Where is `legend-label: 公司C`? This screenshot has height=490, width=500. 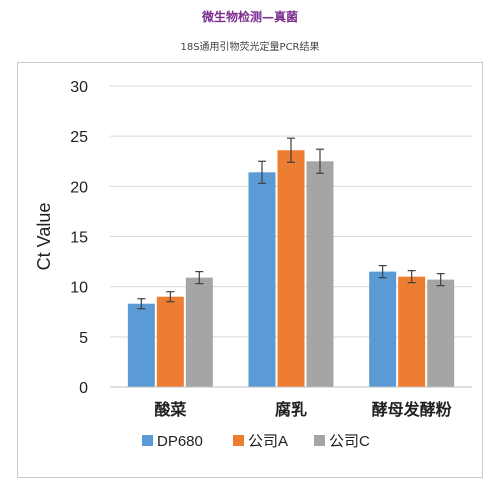 legend-label: 公司C is located at coordinates (349, 441).